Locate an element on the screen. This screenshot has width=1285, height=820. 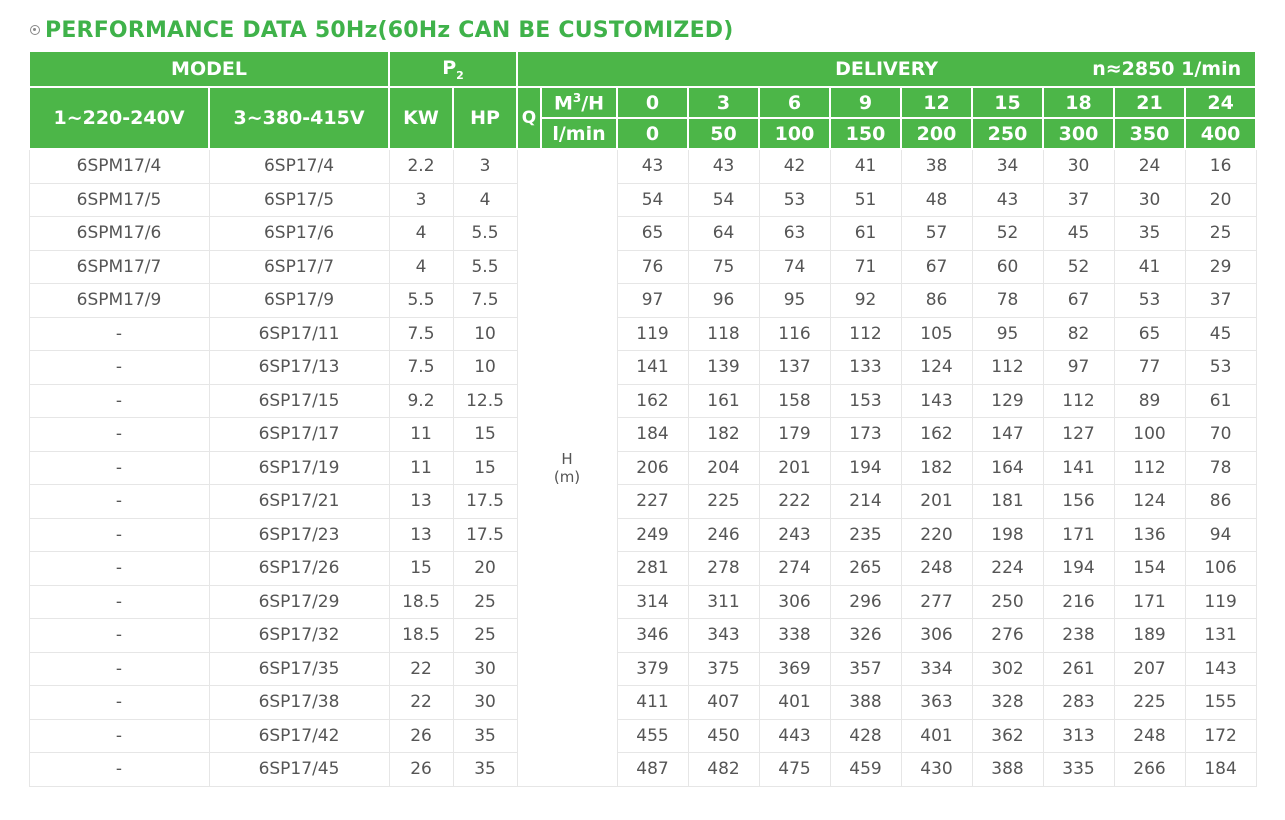
head-value-cell: 428 is located at coordinates (866, 736).